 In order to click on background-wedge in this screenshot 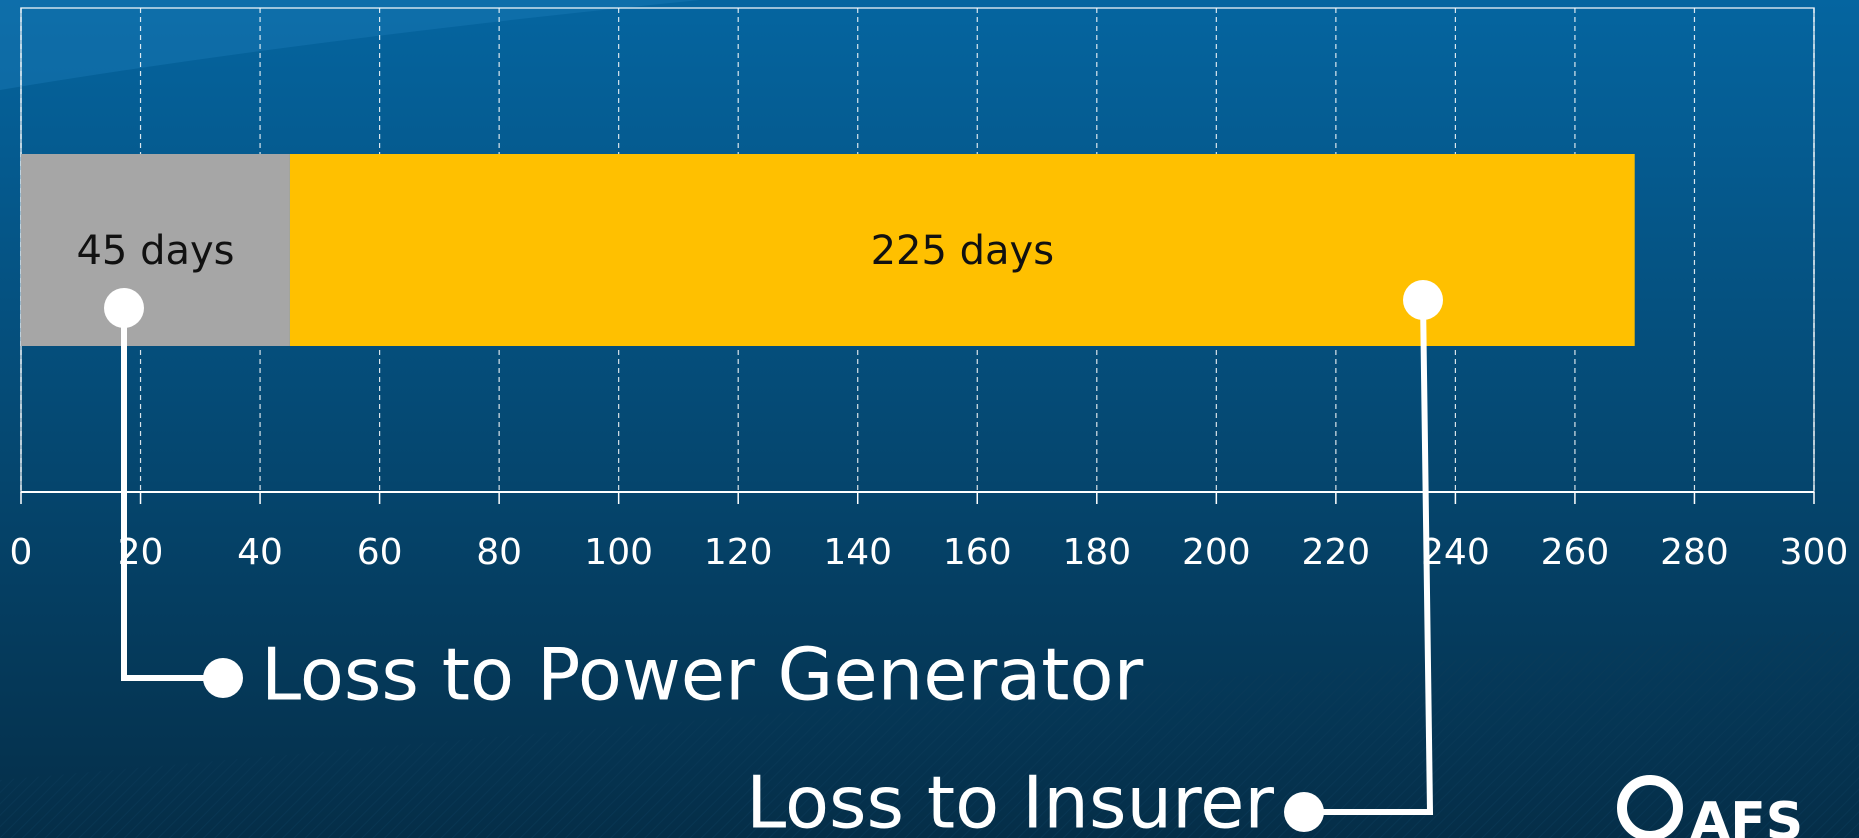, I will do `click(350, 45)`.